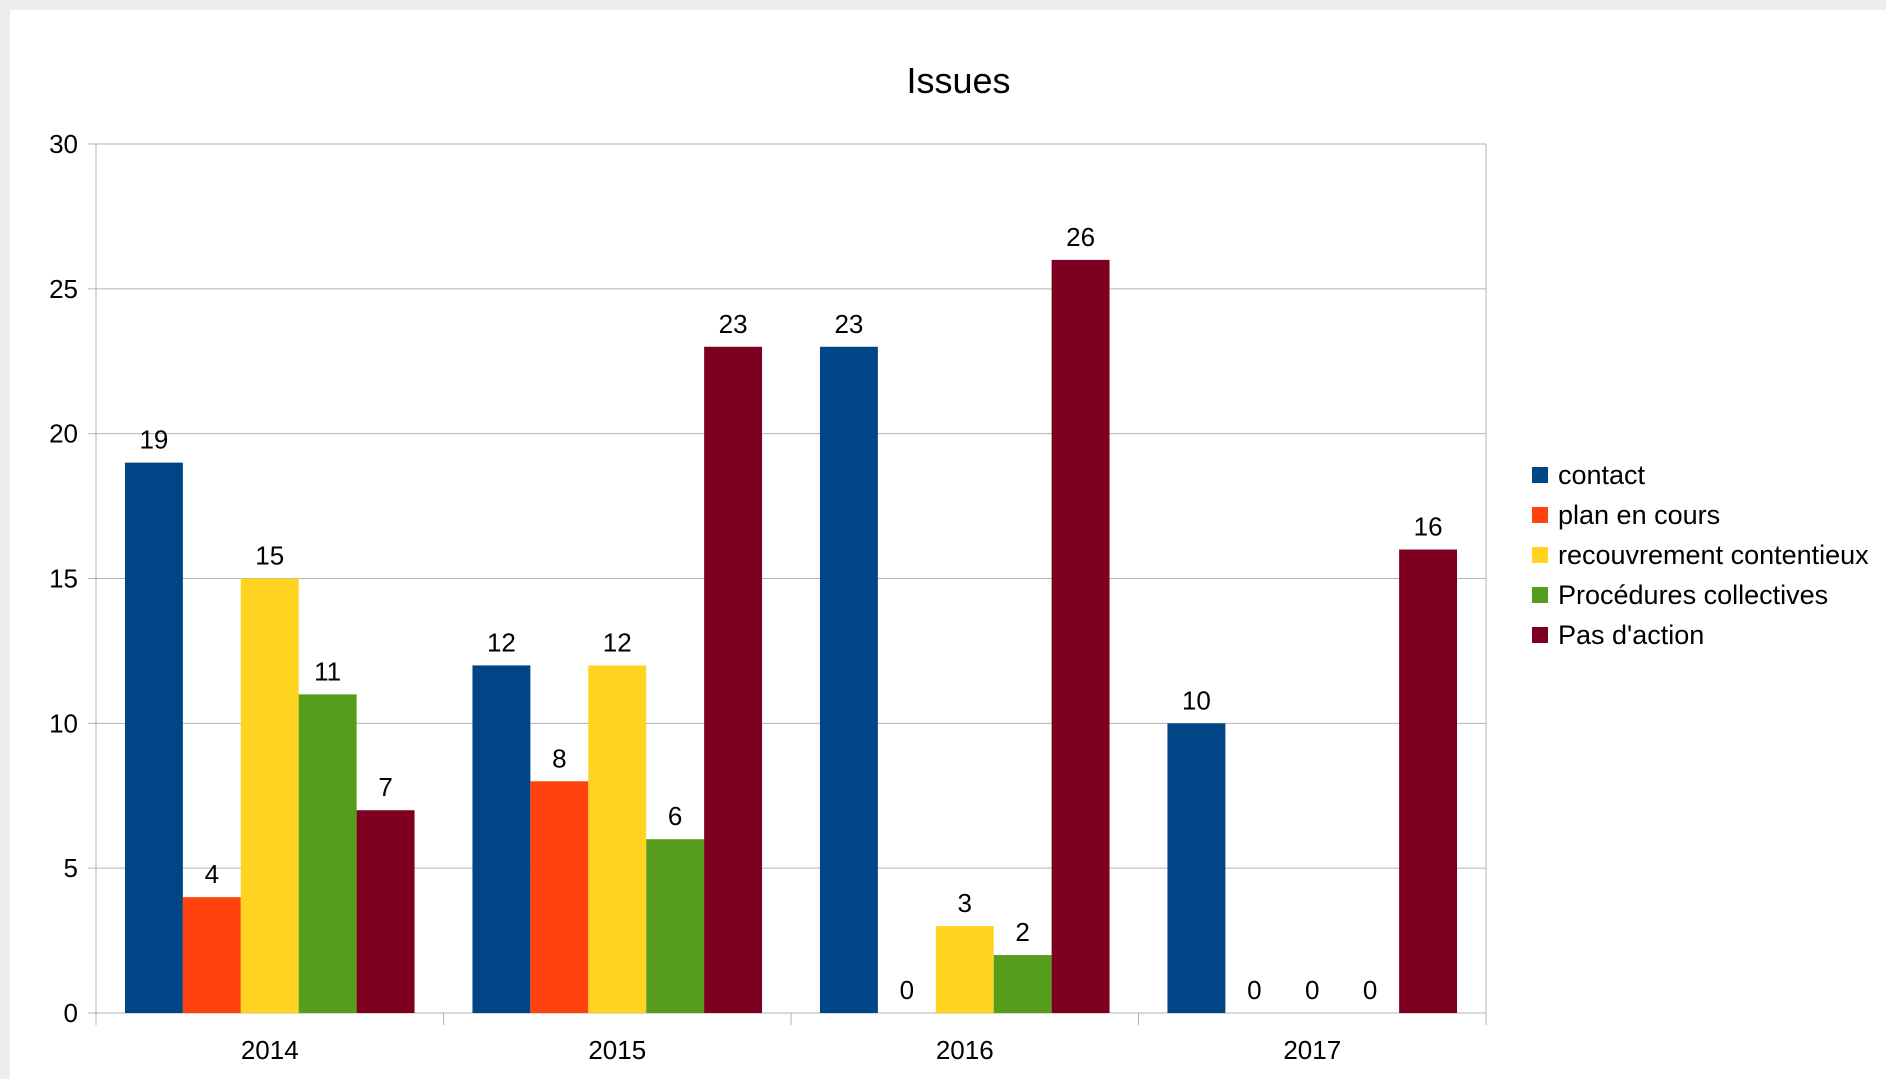 The image size is (1886, 1079). Describe the element at coordinates (1370, 990) in the screenshot. I see `data-label-procedures-collectives-2017: 0` at that location.